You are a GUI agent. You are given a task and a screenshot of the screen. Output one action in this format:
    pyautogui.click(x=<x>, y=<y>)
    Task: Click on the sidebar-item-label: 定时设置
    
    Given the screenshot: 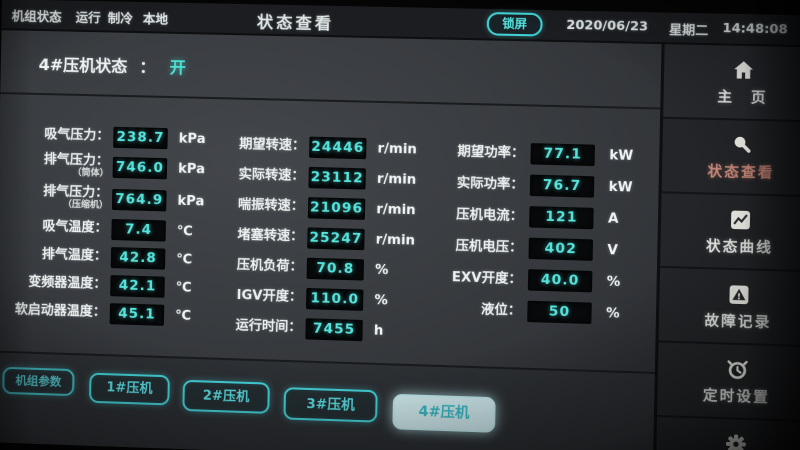 What is the action you would take?
    pyautogui.click(x=736, y=396)
    